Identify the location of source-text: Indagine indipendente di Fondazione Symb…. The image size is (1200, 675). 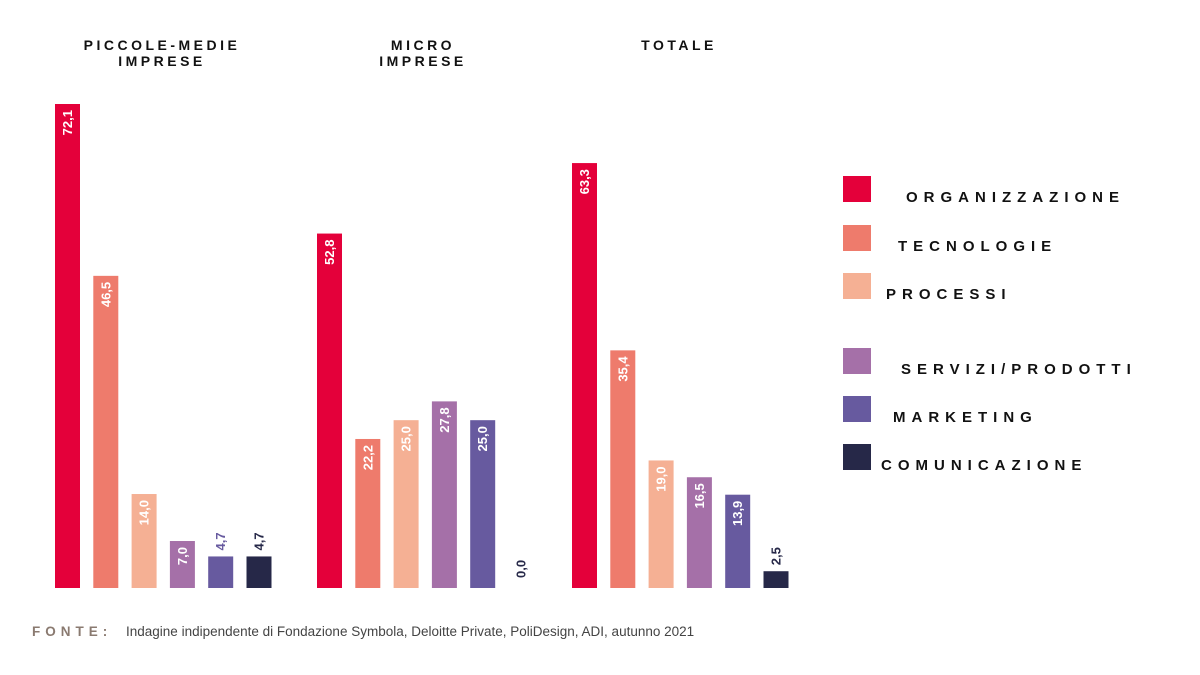
(410, 631).